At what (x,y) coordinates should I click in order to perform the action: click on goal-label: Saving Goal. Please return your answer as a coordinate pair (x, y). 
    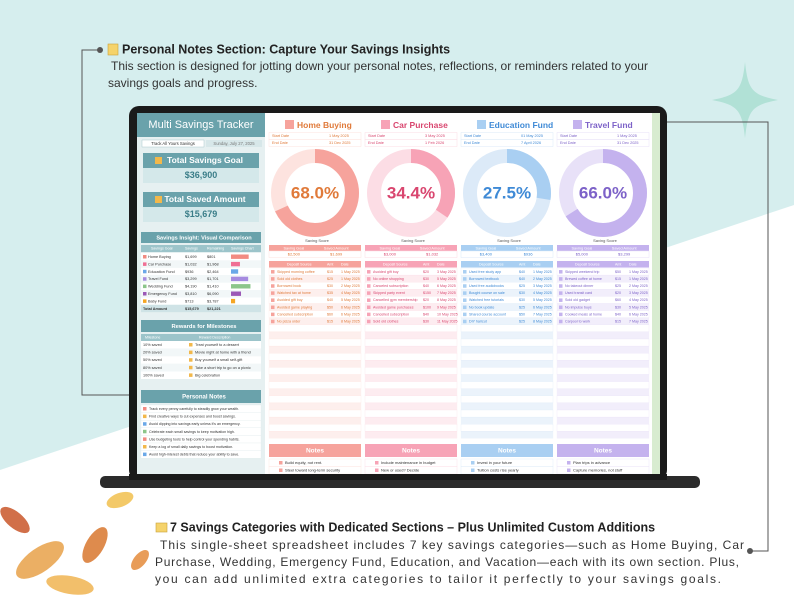
    Looking at the image, I should click on (485, 248).